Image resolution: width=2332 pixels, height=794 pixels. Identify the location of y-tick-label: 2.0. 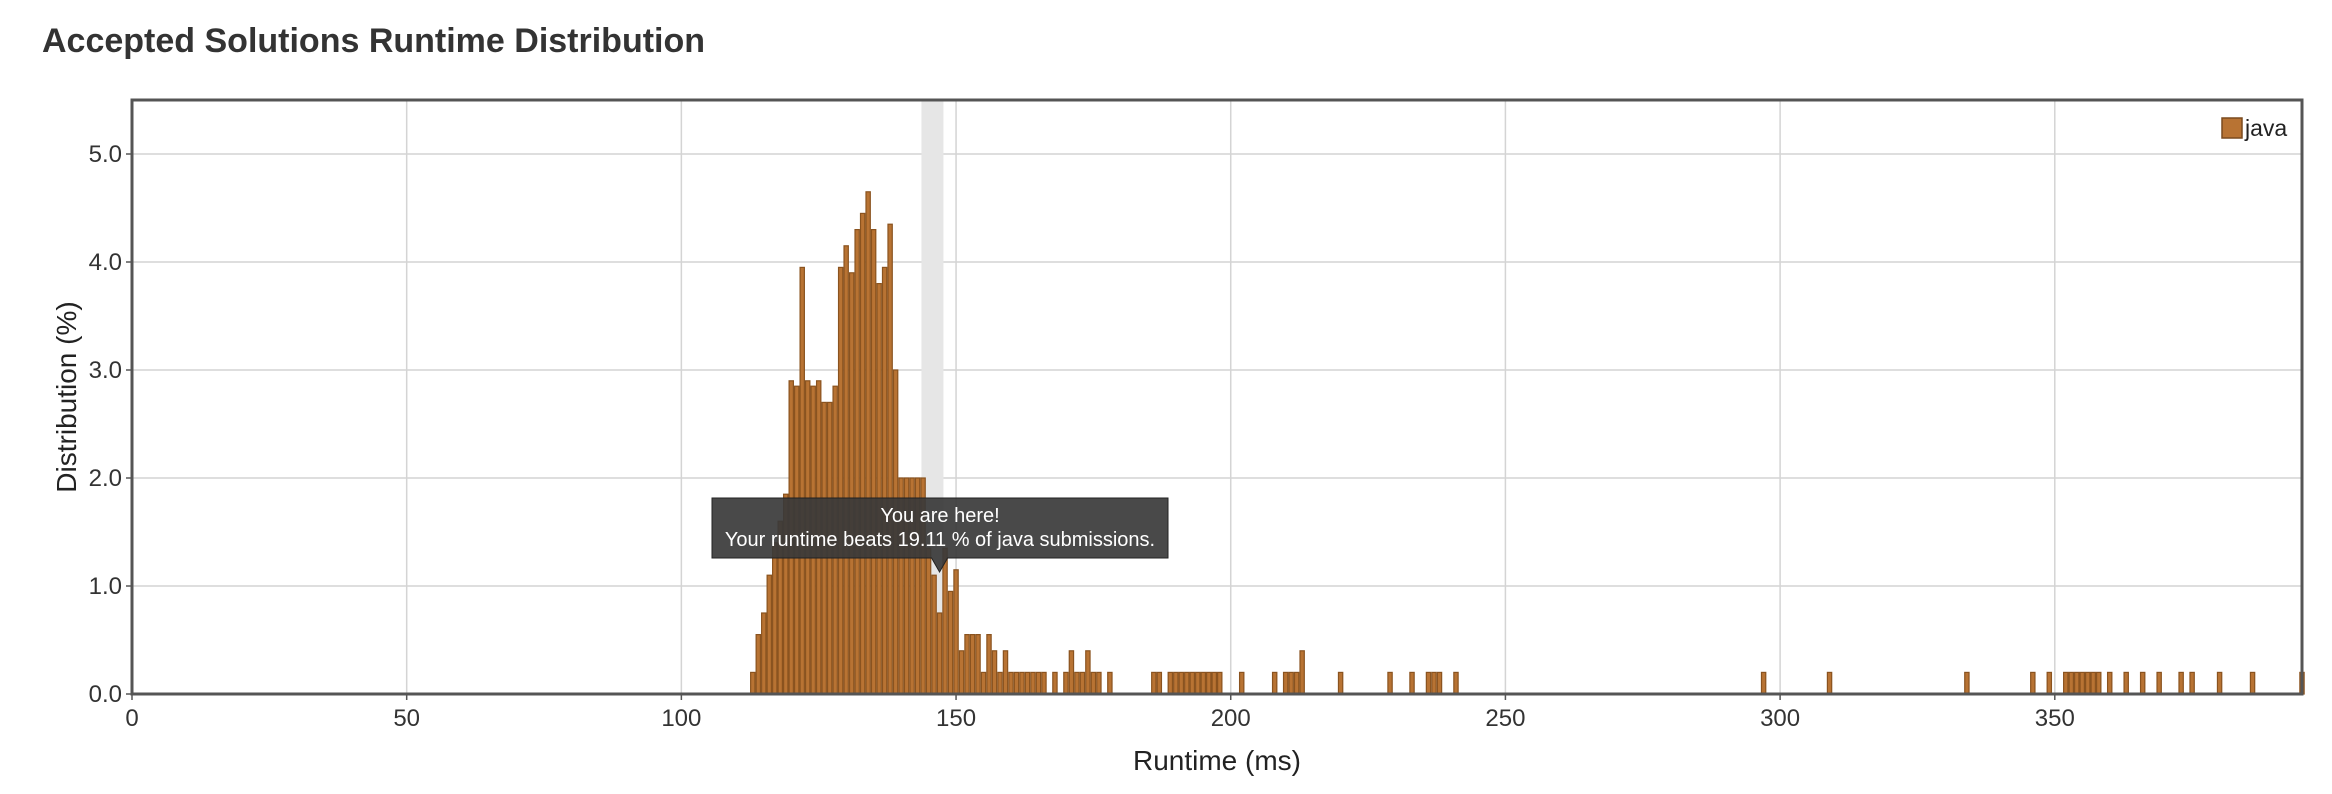
(105, 478).